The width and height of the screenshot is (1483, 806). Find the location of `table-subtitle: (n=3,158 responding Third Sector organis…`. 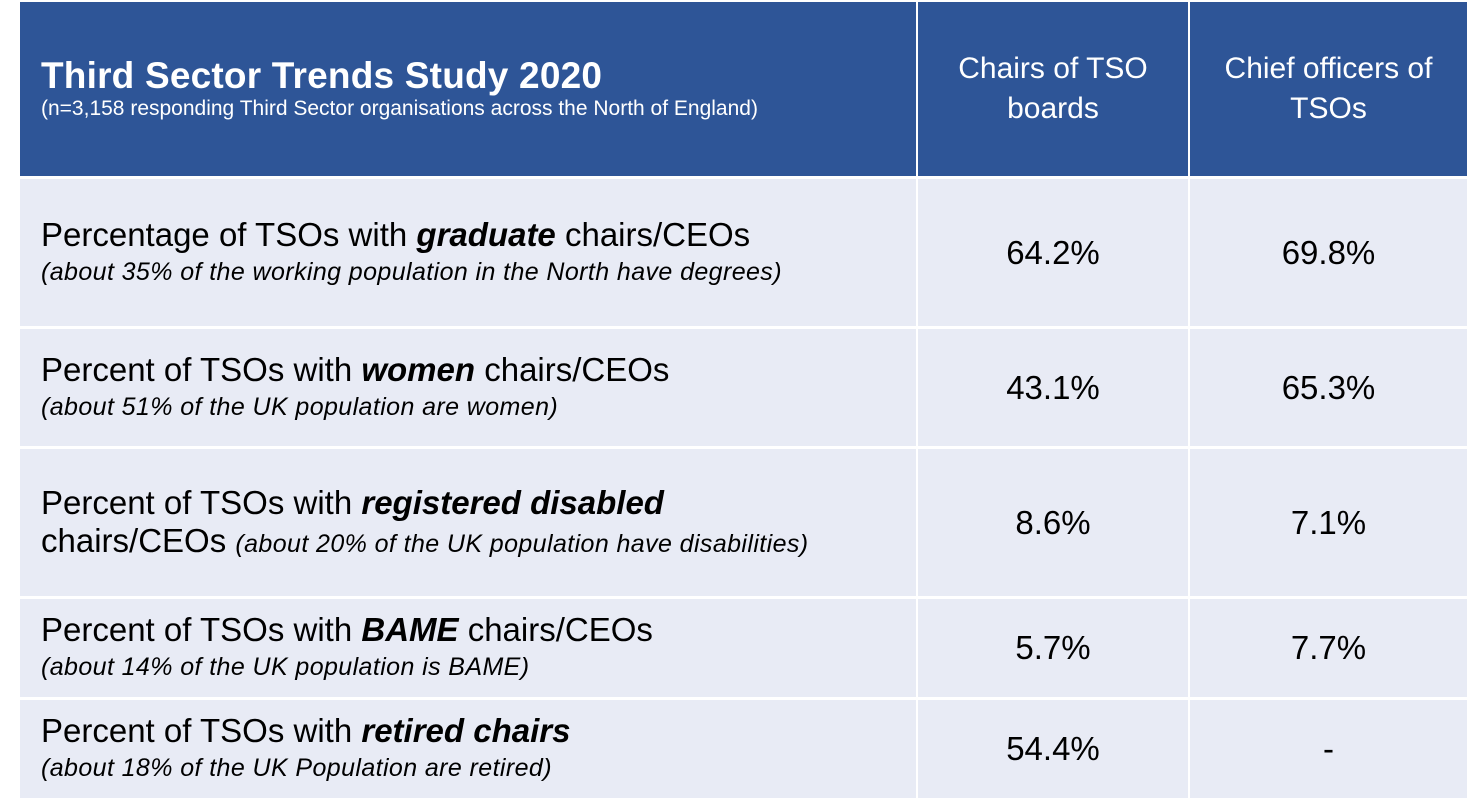

table-subtitle: (n=3,158 responding Third Sector organis… is located at coordinates (399, 108).